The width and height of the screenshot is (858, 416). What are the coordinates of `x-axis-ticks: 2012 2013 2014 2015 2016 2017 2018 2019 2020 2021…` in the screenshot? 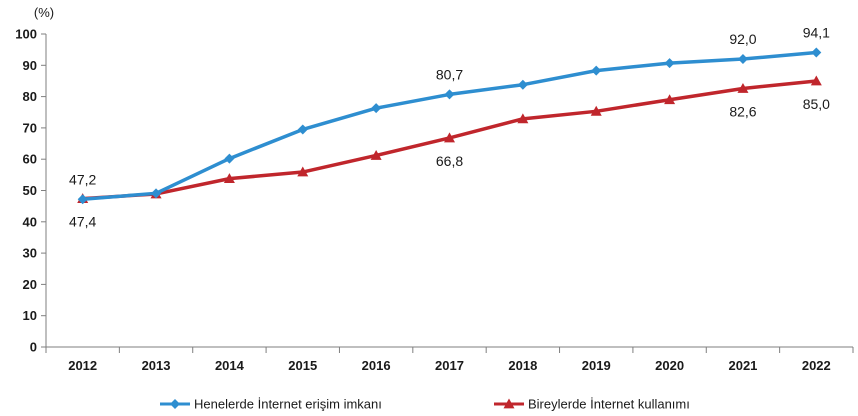 It's located at (449, 360).